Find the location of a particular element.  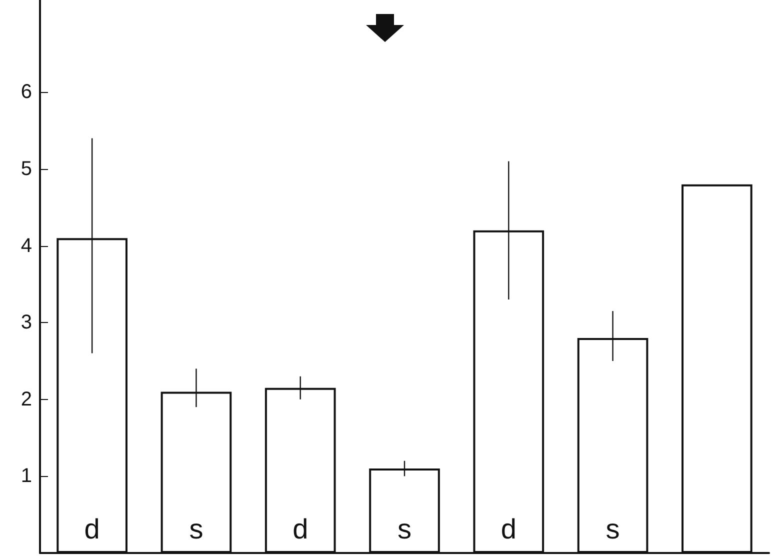

y-tick-label: 3 is located at coordinates (26, 323).